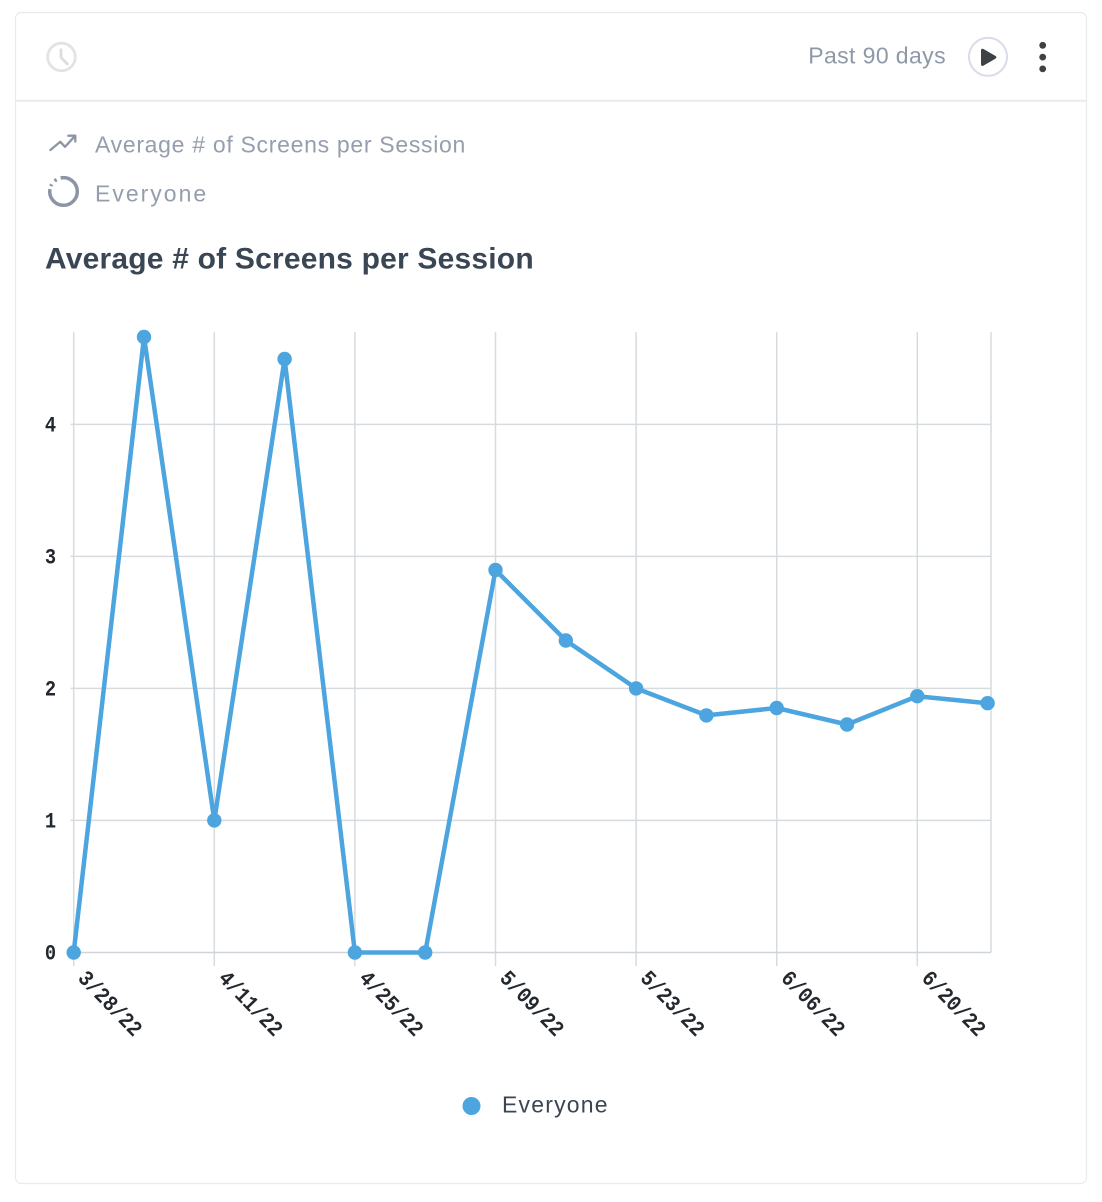 The image size is (1102, 1202). What do you see at coordinates (50, 954) in the screenshot?
I see `svg-text: 0` at bounding box center [50, 954].